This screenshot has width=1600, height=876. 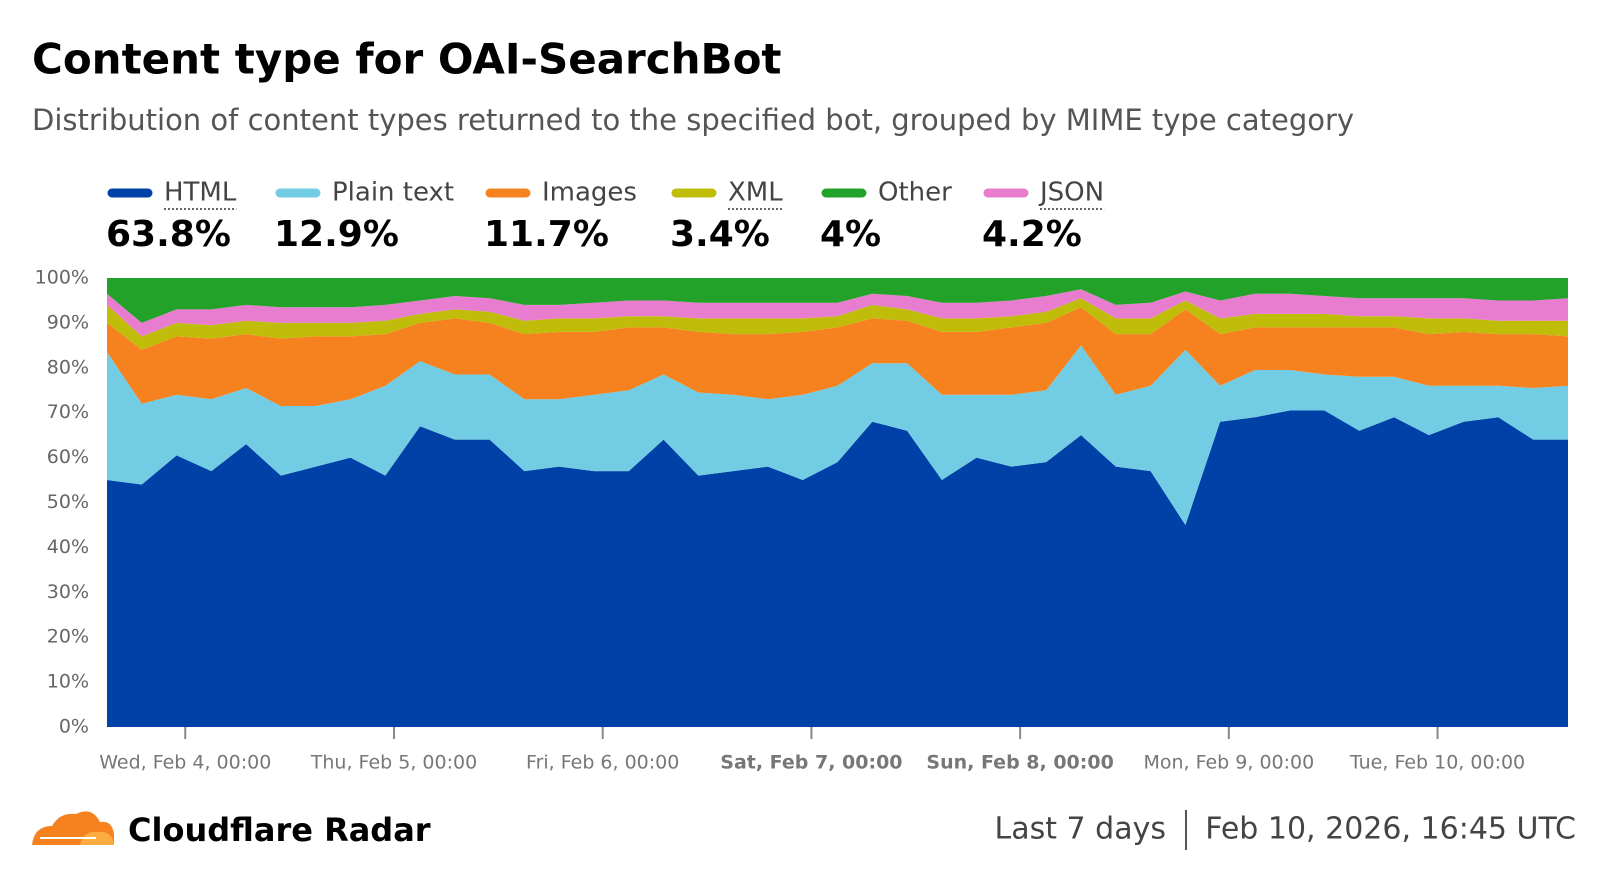 What do you see at coordinates (68, 412) in the screenshot?
I see `y-tick-label: 70%` at bounding box center [68, 412].